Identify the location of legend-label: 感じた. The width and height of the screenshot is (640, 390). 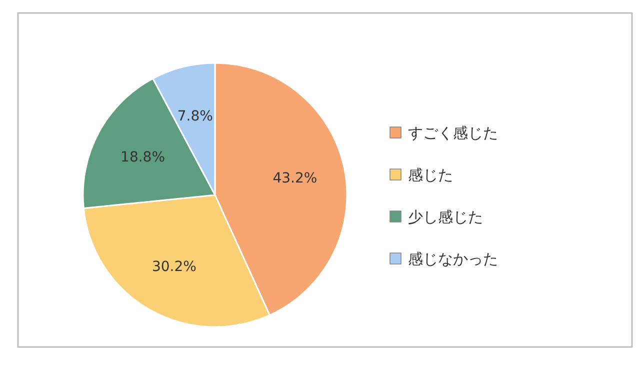
(430, 175).